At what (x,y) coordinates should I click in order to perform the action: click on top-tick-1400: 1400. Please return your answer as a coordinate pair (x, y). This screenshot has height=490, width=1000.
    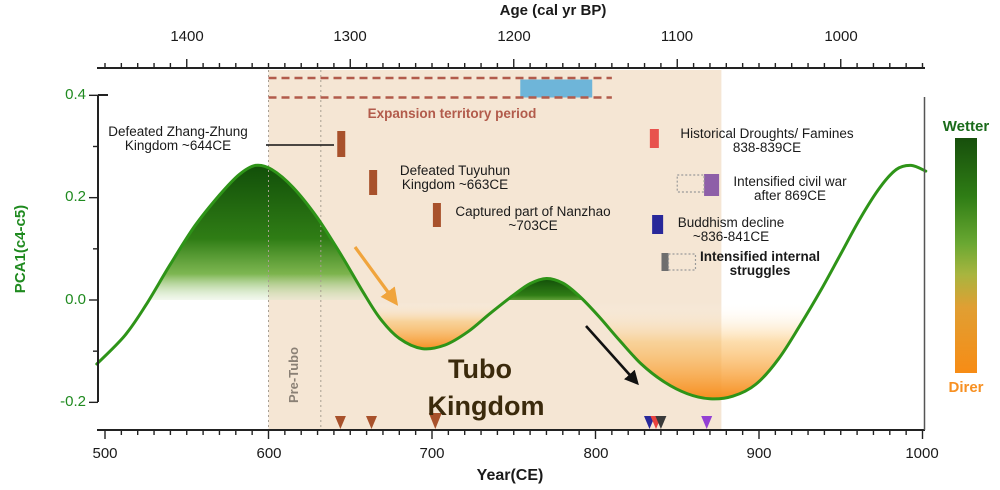
    Looking at the image, I should click on (187, 36).